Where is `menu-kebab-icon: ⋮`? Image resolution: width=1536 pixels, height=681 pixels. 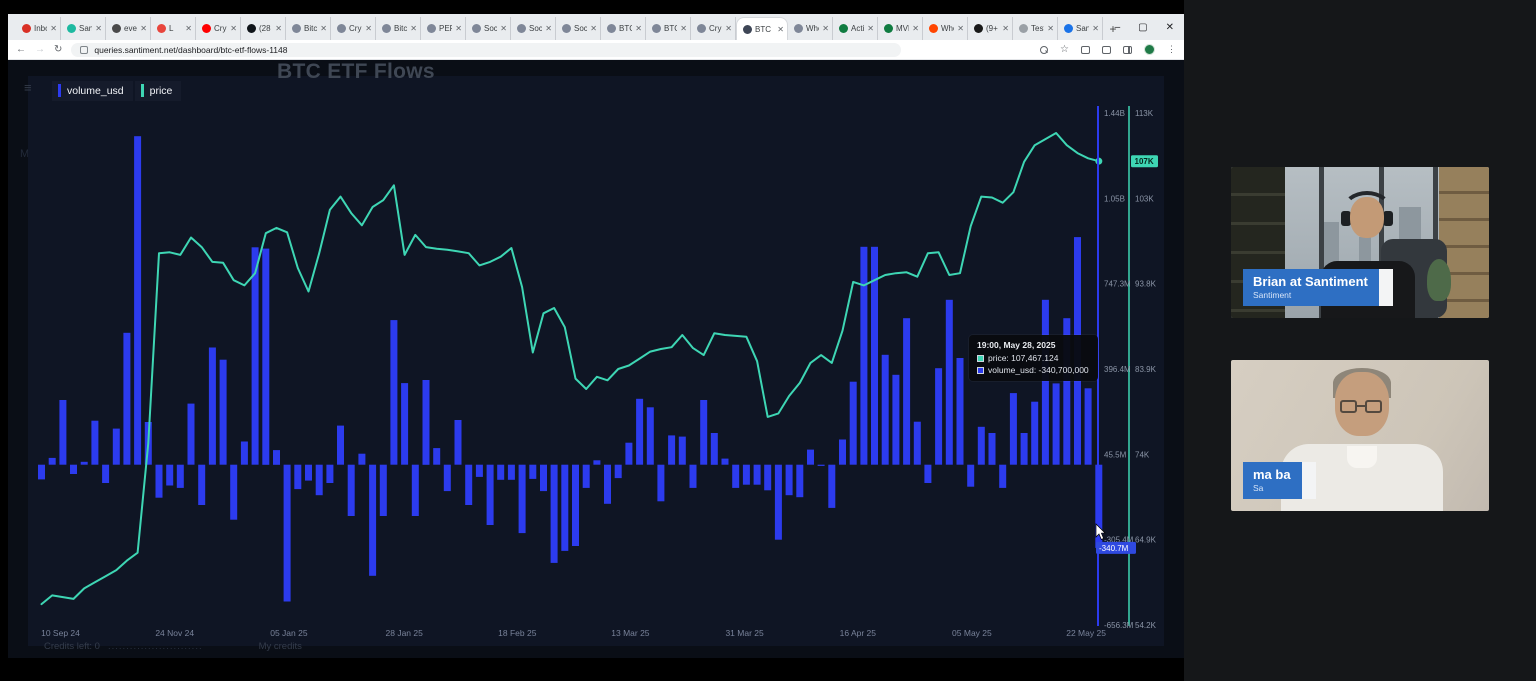
menu-kebab-icon: ⋮ is located at coordinates (1171, 49).